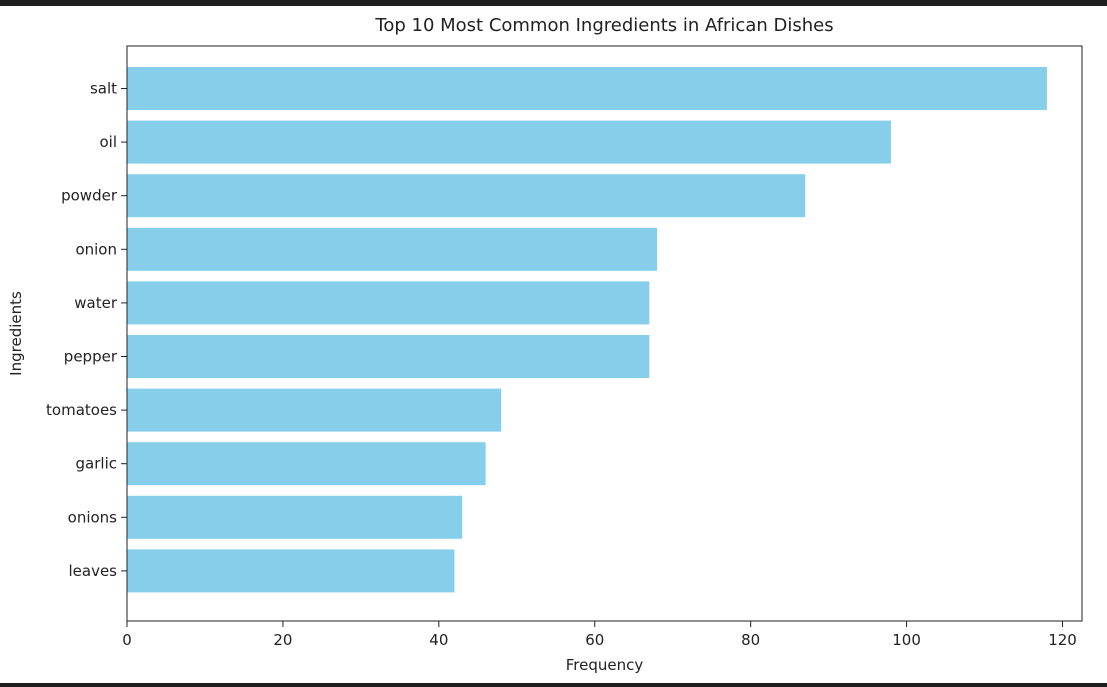 The width and height of the screenshot is (1107, 687). Describe the element at coordinates (16, 333) in the screenshot. I see `y-axis-label: Ingredients` at that location.